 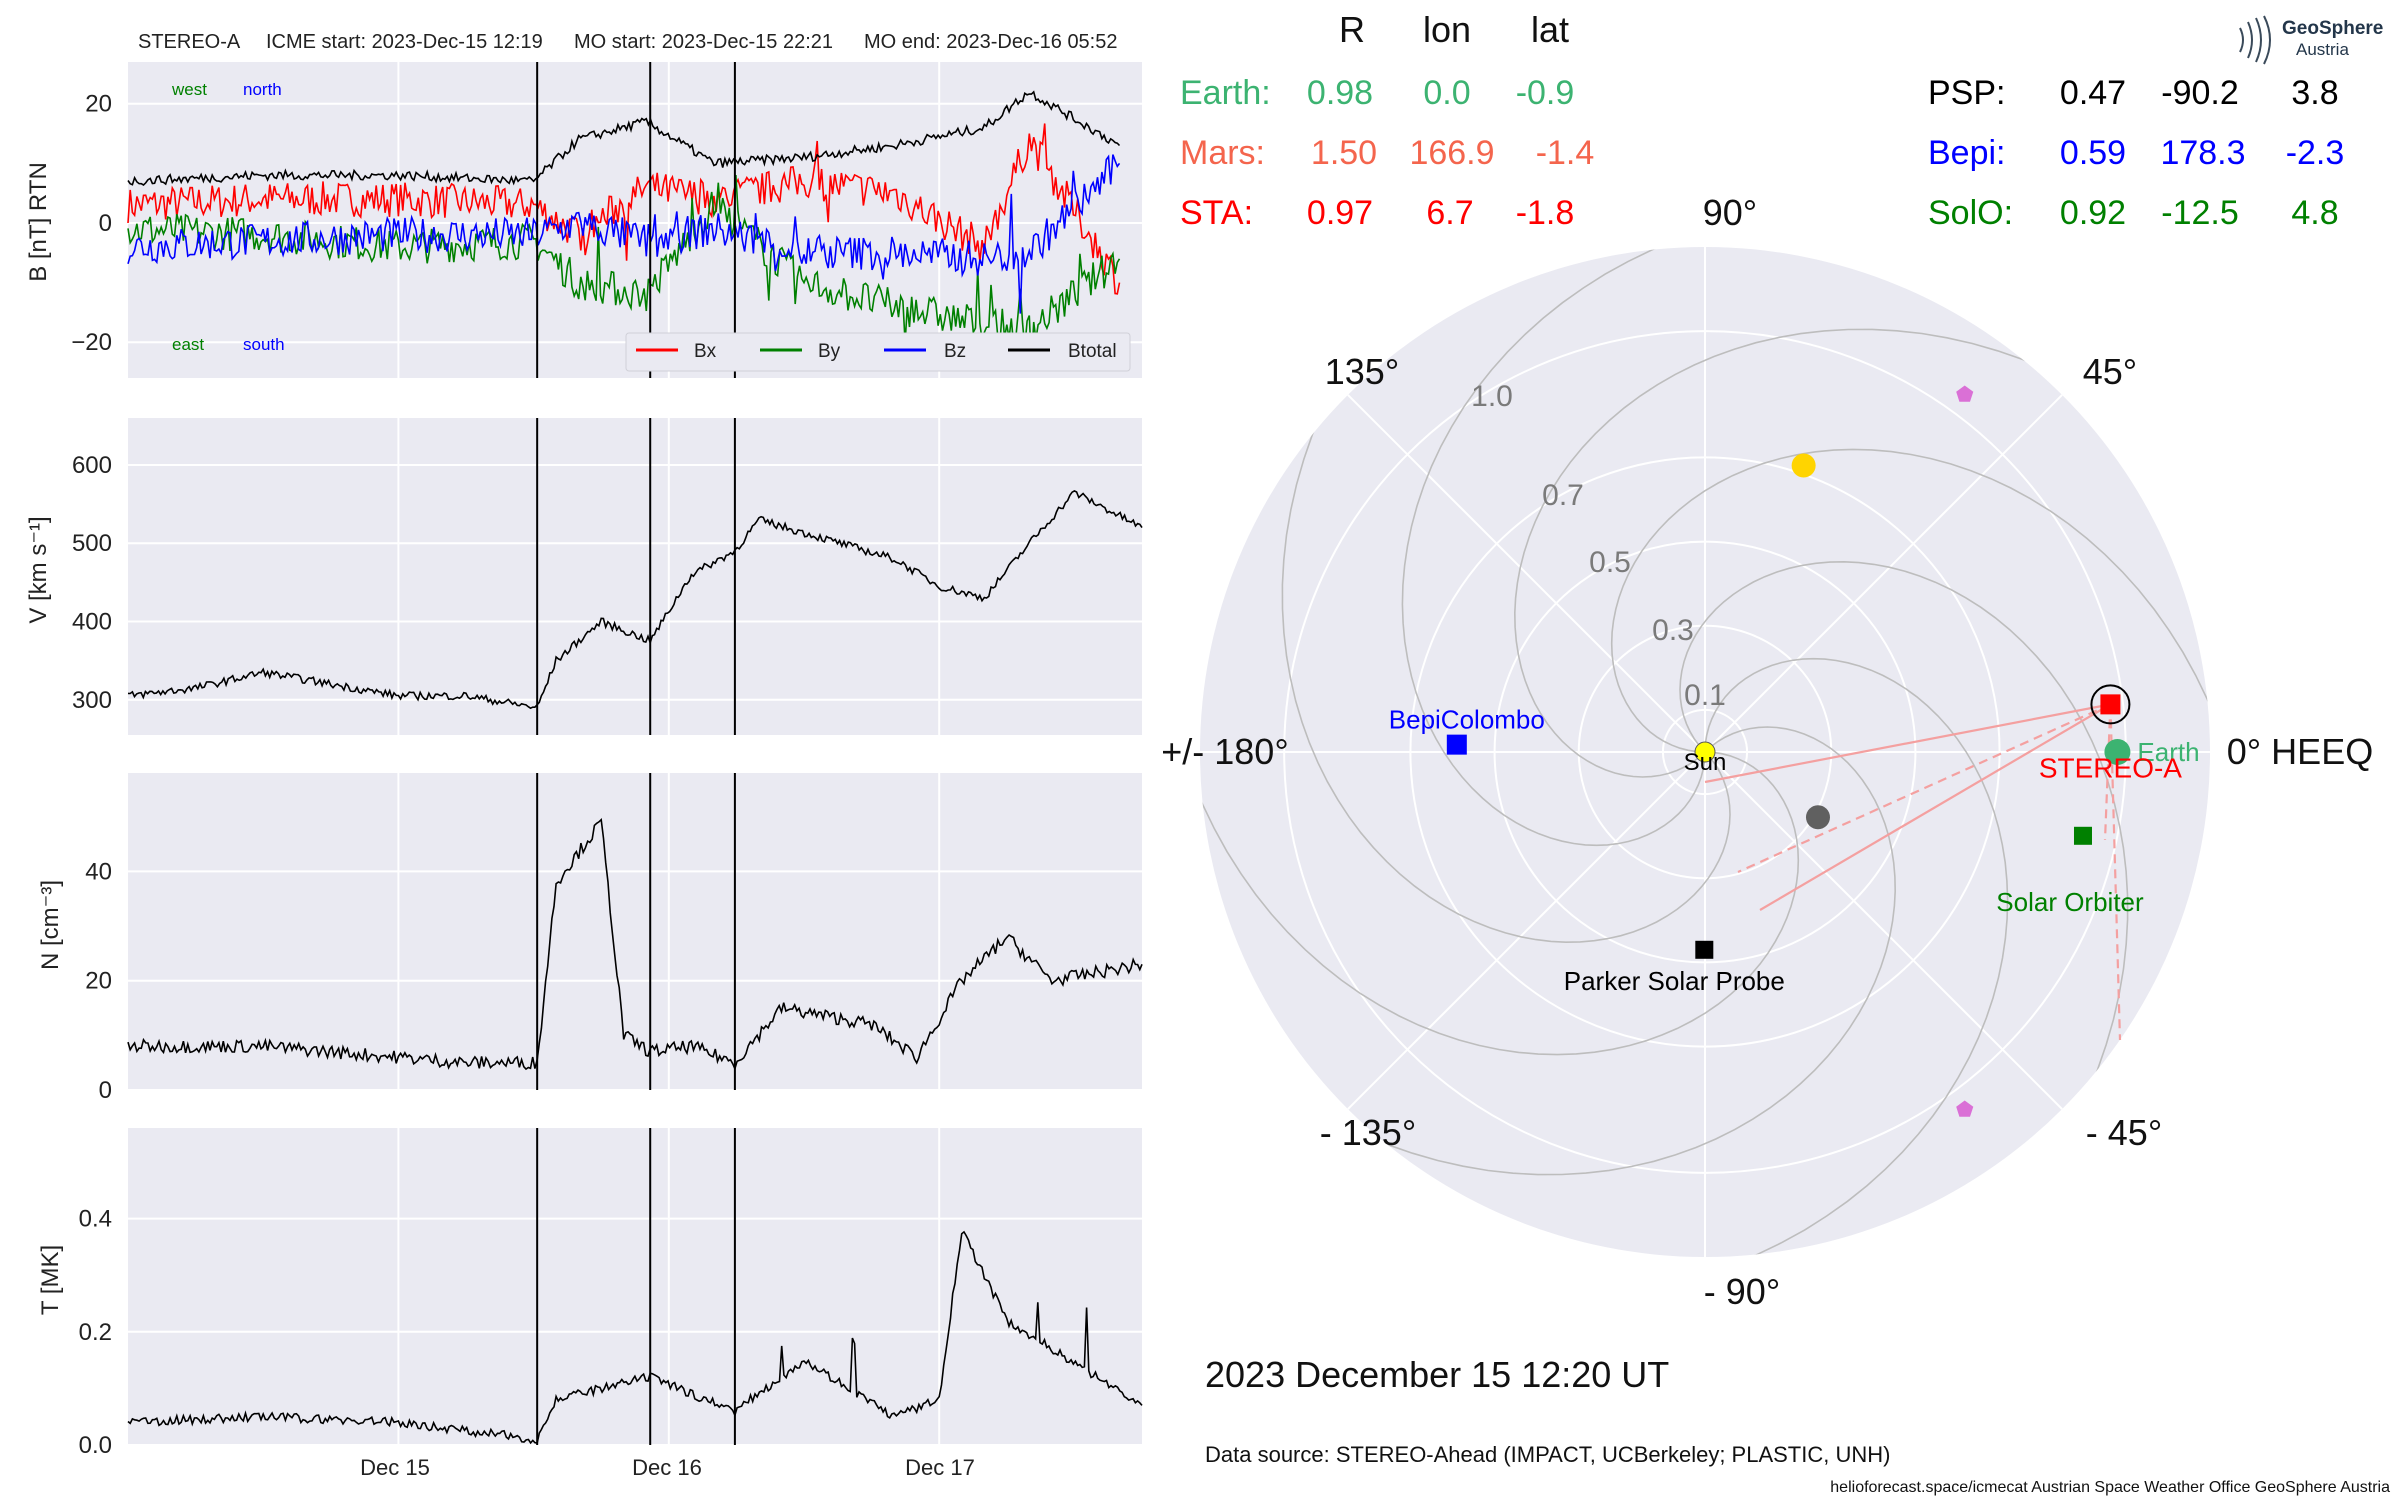 What do you see at coordinates (2322, 49) in the screenshot?
I see `logo-line2: Austria` at bounding box center [2322, 49].